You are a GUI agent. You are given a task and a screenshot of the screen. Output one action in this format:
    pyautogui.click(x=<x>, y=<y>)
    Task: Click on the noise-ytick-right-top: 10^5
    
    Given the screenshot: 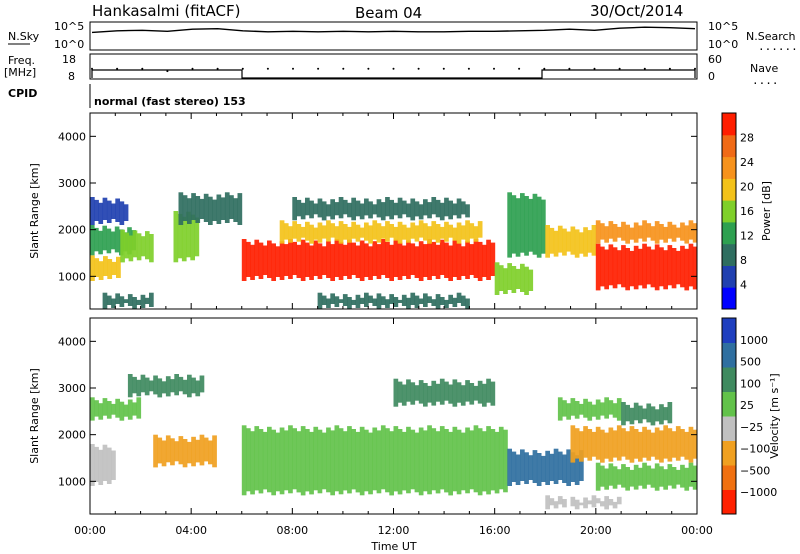 What is the action you would take?
    pyautogui.click(x=723, y=26)
    